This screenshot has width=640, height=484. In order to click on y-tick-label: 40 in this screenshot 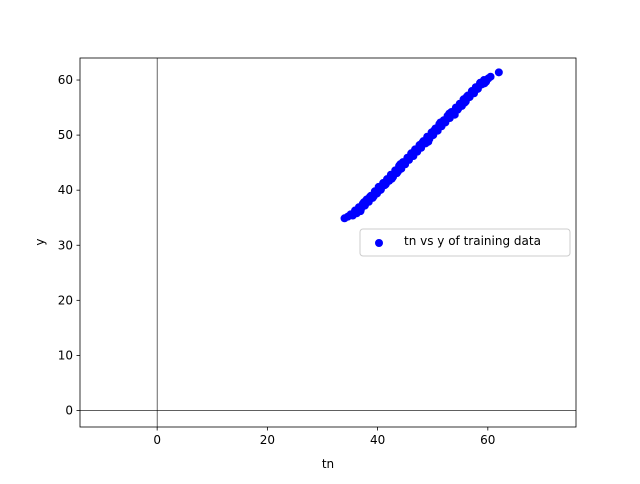, I will do `click(65, 190)`.